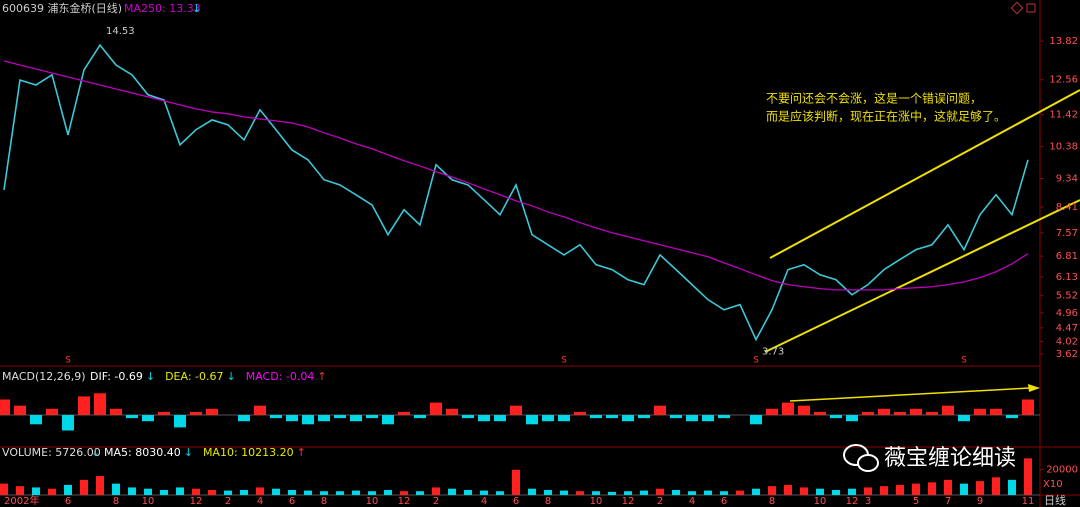 The image size is (1080, 507). I want to click on indicator-label: MACD: -0.04, so click(280, 376).